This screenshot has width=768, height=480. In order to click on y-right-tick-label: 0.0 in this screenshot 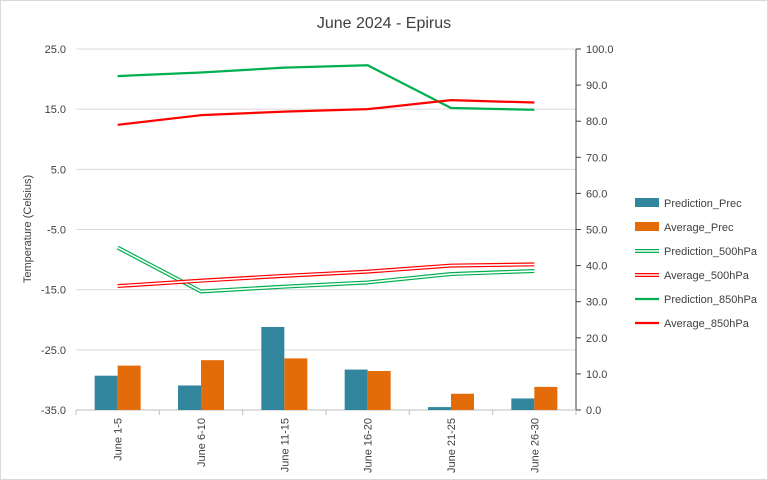, I will do `click(593, 411)`.